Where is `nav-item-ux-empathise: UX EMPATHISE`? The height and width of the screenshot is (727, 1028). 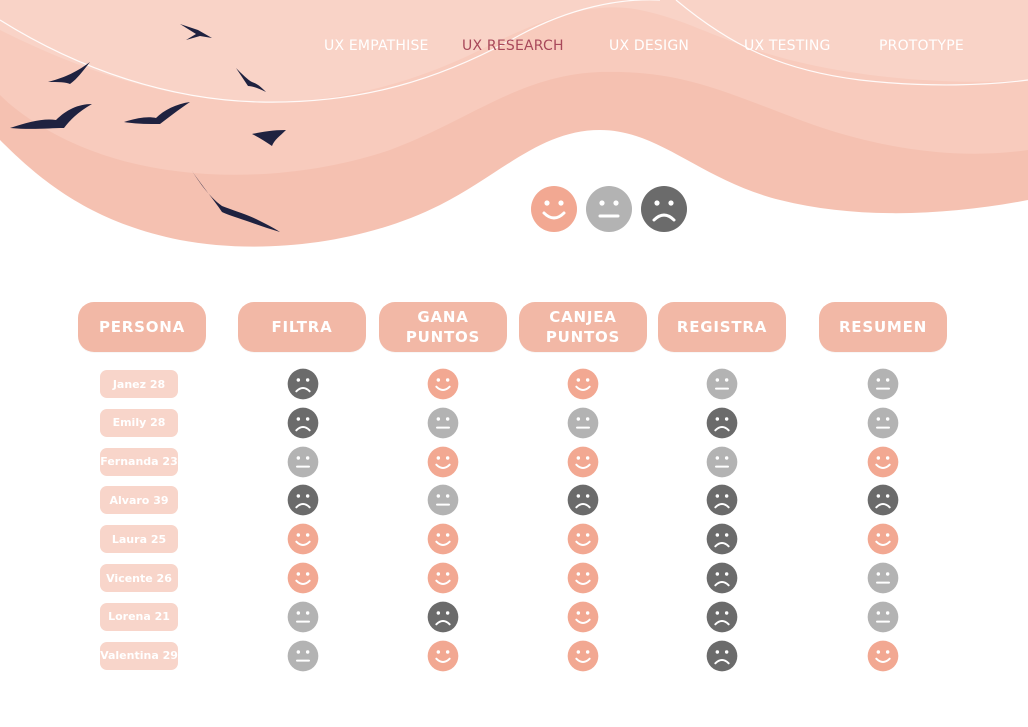
nav-item-ux-empathise: UX EMPATHISE is located at coordinates (376, 46).